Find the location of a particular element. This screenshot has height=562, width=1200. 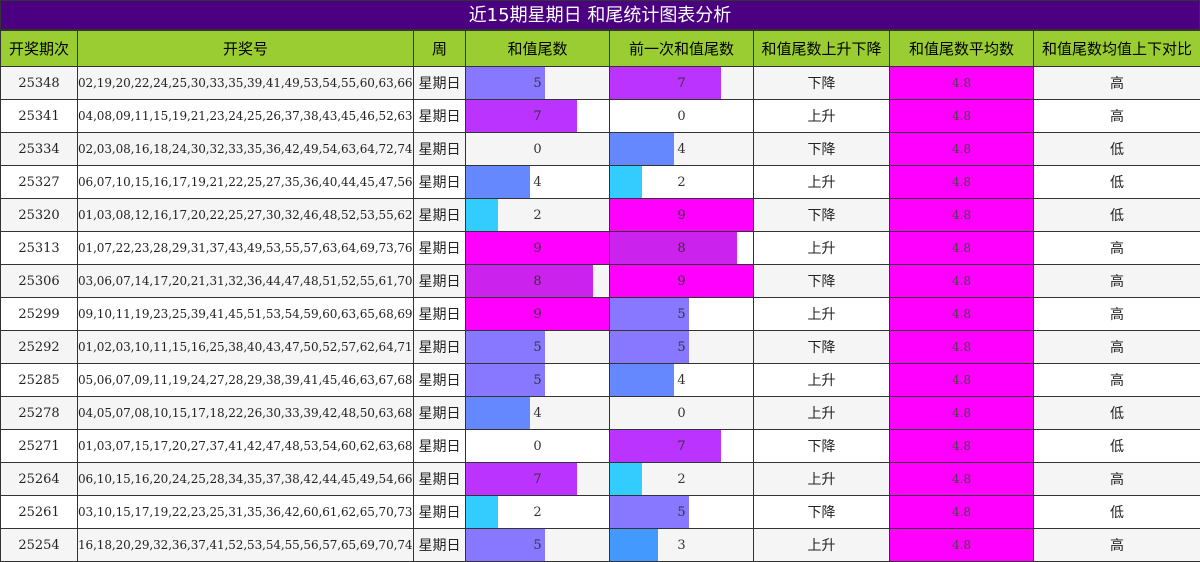

tail-value: 7 is located at coordinates (537, 116).